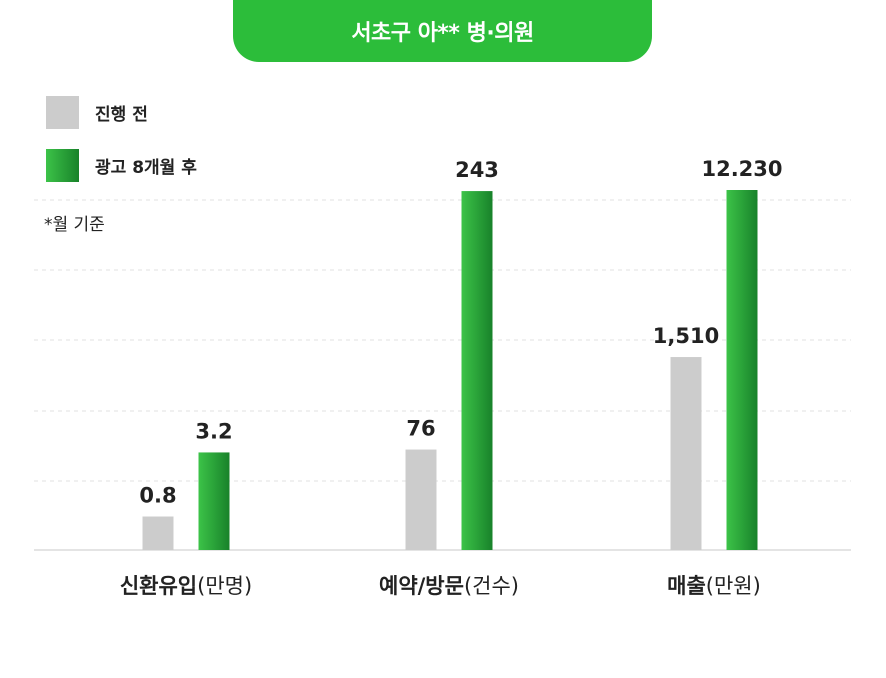 The width and height of the screenshot is (886, 678). I want to click on data-label-0-1: 3.2, so click(213, 431).